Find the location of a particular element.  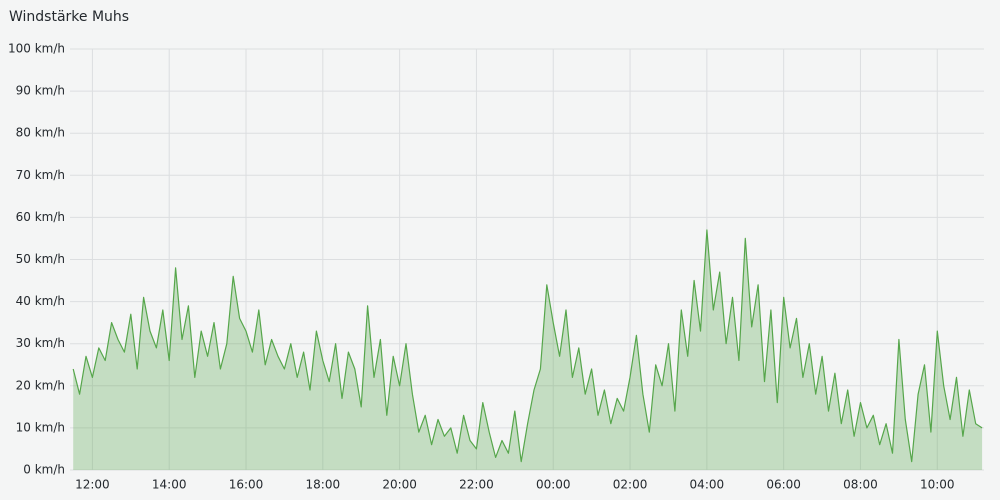

panel-title: Windstärke Muhs is located at coordinates (69, 17).